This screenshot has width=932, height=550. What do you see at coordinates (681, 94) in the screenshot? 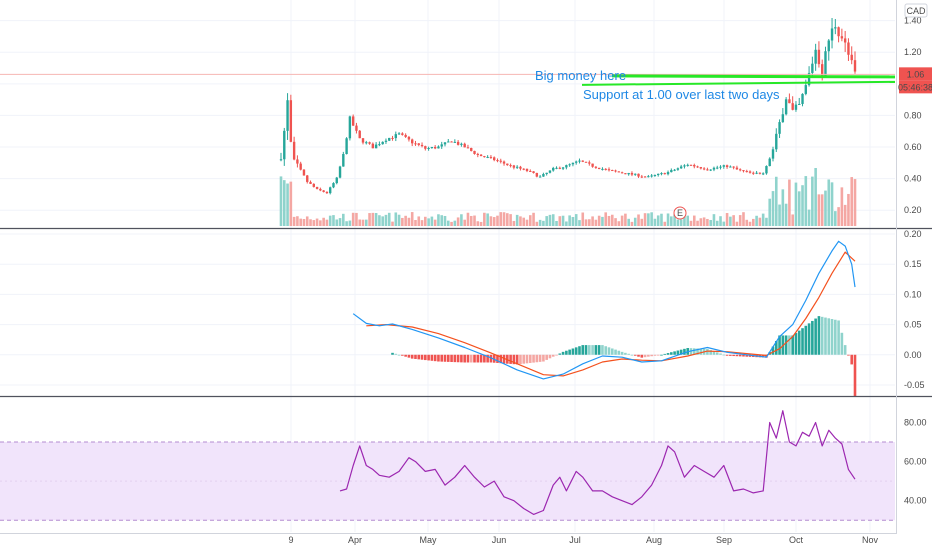
I see `annotation-support: Support at 1.00 over last two days` at bounding box center [681, 94].